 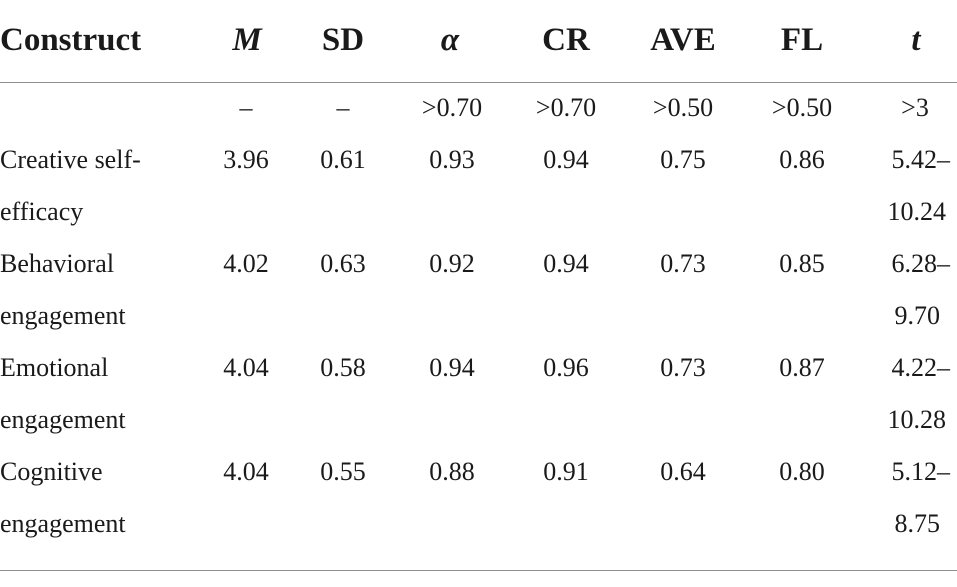 What do you see at coordinates (683, 107) in the screenshot?
I see `threshold-ave: >0.50` at bounding box center [683, 107].